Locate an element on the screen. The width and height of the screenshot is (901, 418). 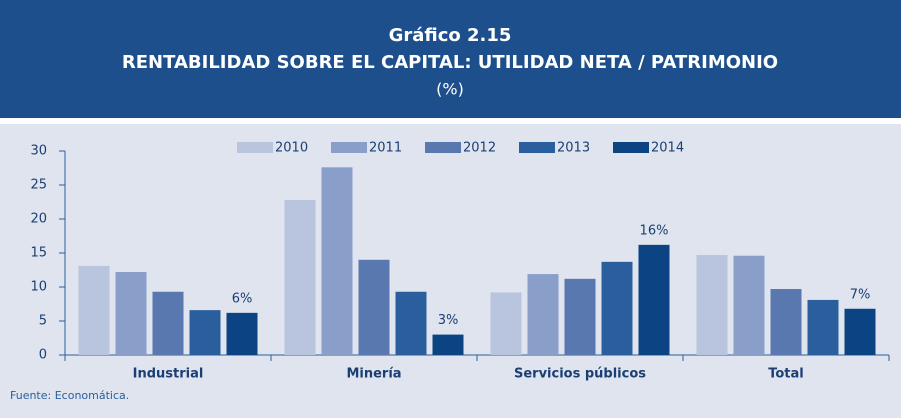
y-tick-label: 25 is located at coordinates (38, 185).